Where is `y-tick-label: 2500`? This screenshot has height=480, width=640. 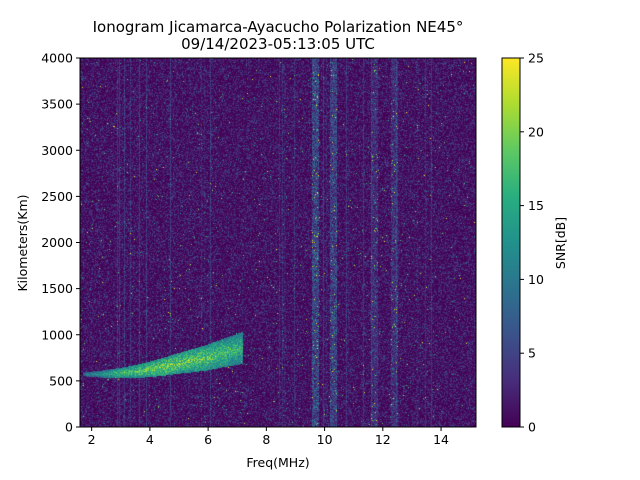 y-tick-label: 2500 is located at coordinates (57, 196).